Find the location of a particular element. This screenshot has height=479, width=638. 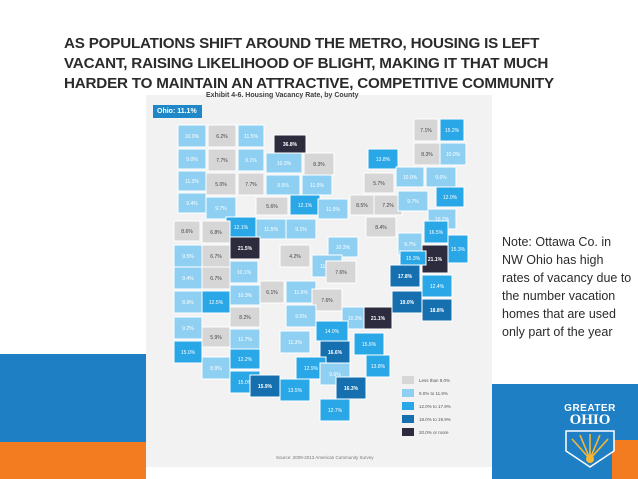

county: 6.7% is located at coordinates (216, 256).